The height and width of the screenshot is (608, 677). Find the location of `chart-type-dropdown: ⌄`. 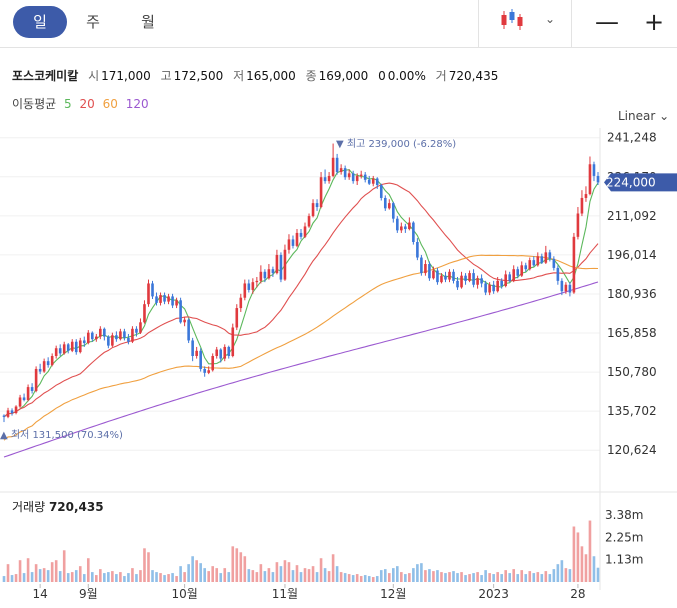

chart-type-dropdown: ⌄ is located at coordinates (525, 23).